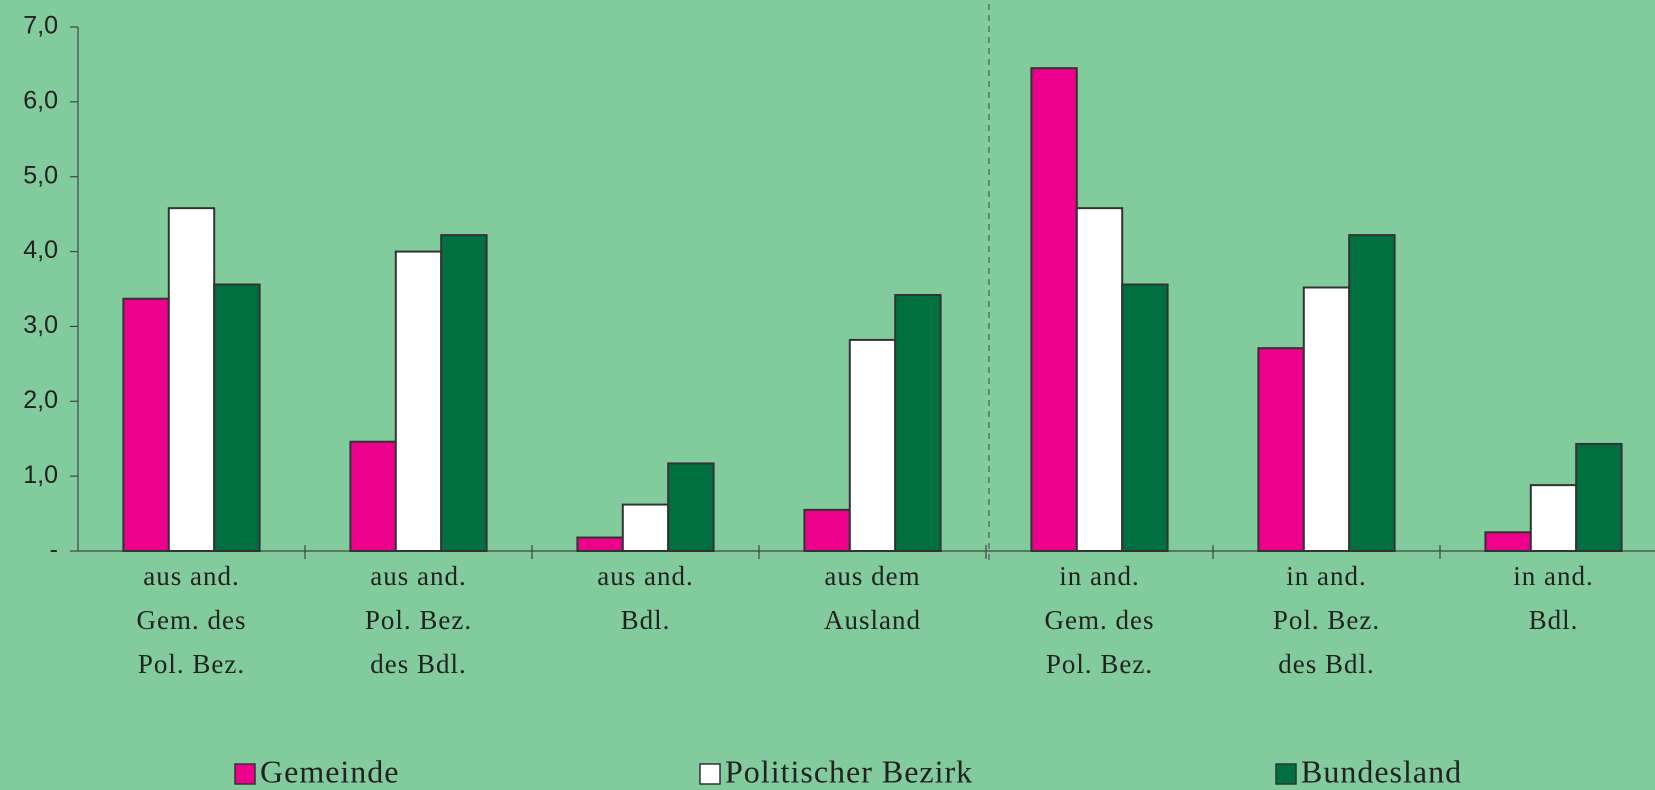  Describe the element at coordinates (54, 550) in the screenshot. I see `y-tick-label: -` at that location.